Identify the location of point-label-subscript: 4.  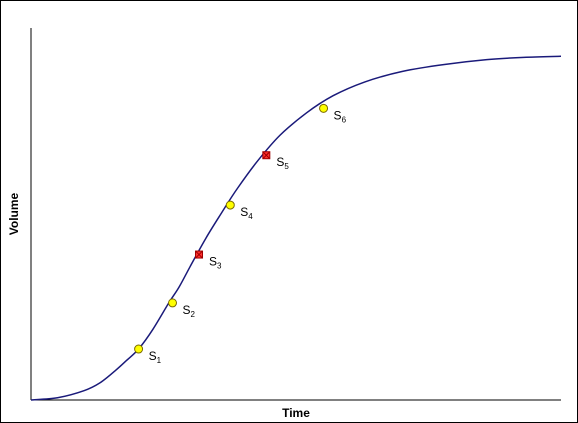
(250, 216).